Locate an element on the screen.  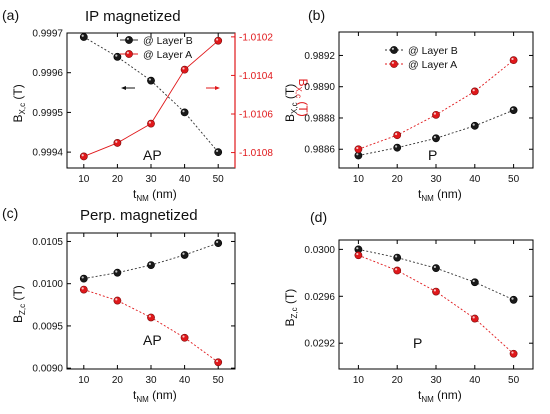
panel-b-legend-label: @ Layer A is located at coordinates (432, 65).